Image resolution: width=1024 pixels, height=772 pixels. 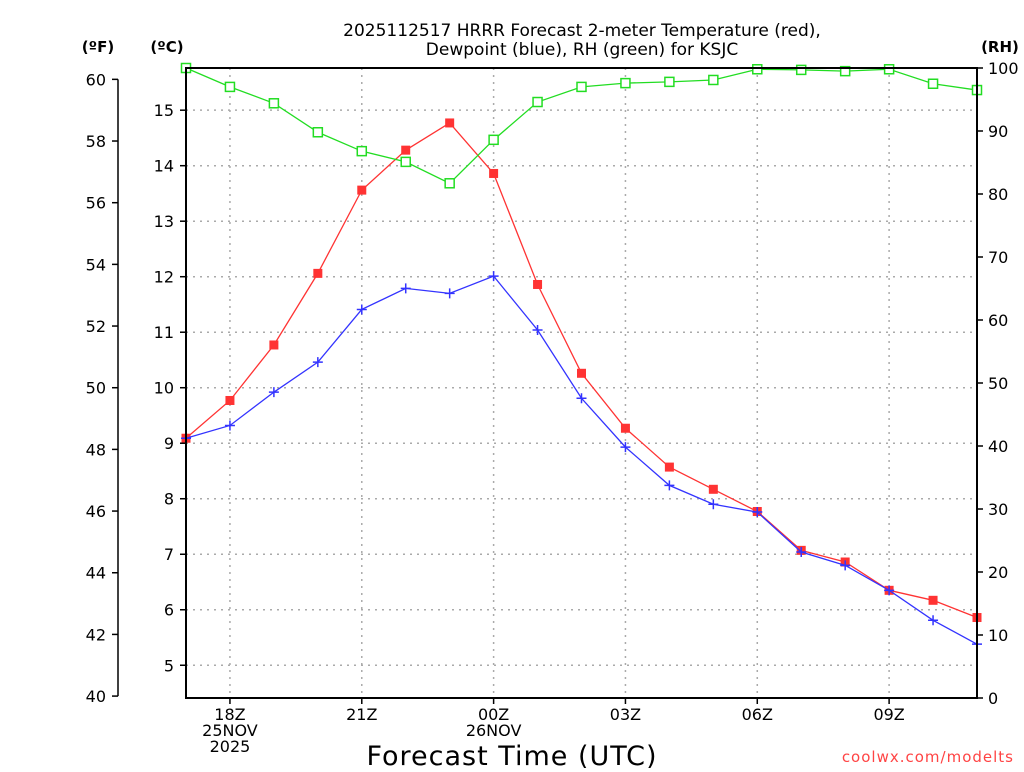 What do you see at coordinates (169, 443) in the screenshot?
I see `celsius-tick-label: 9` at bounding box center [169, 443].